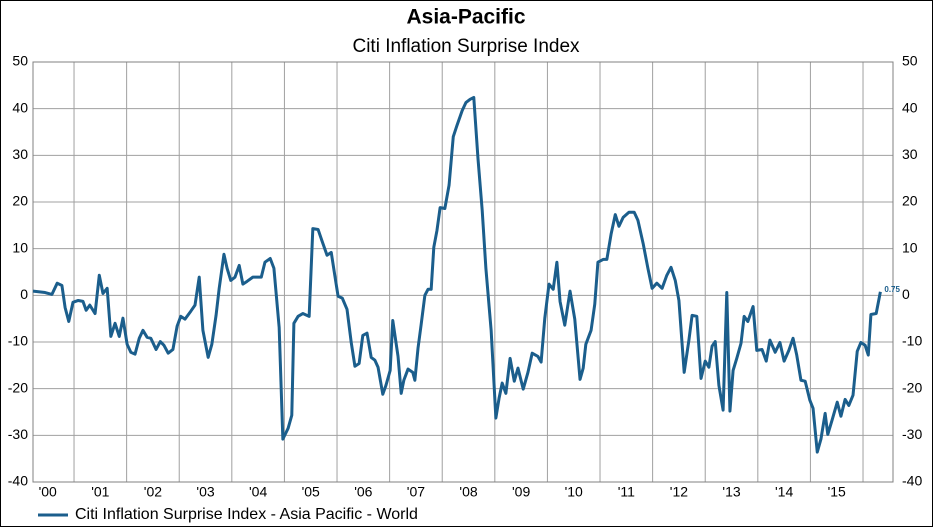  I want to click on y2-tick-label: -20, so click(912, 387).